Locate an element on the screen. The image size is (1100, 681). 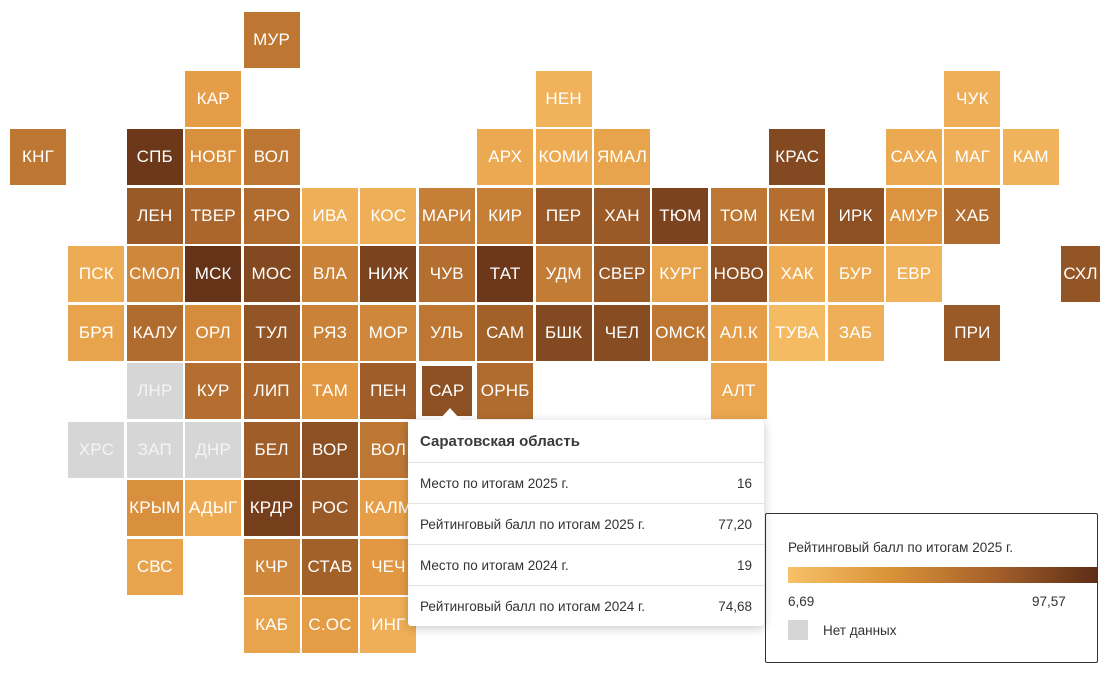
region-tile: КУР is located at coordinates (213, 391).